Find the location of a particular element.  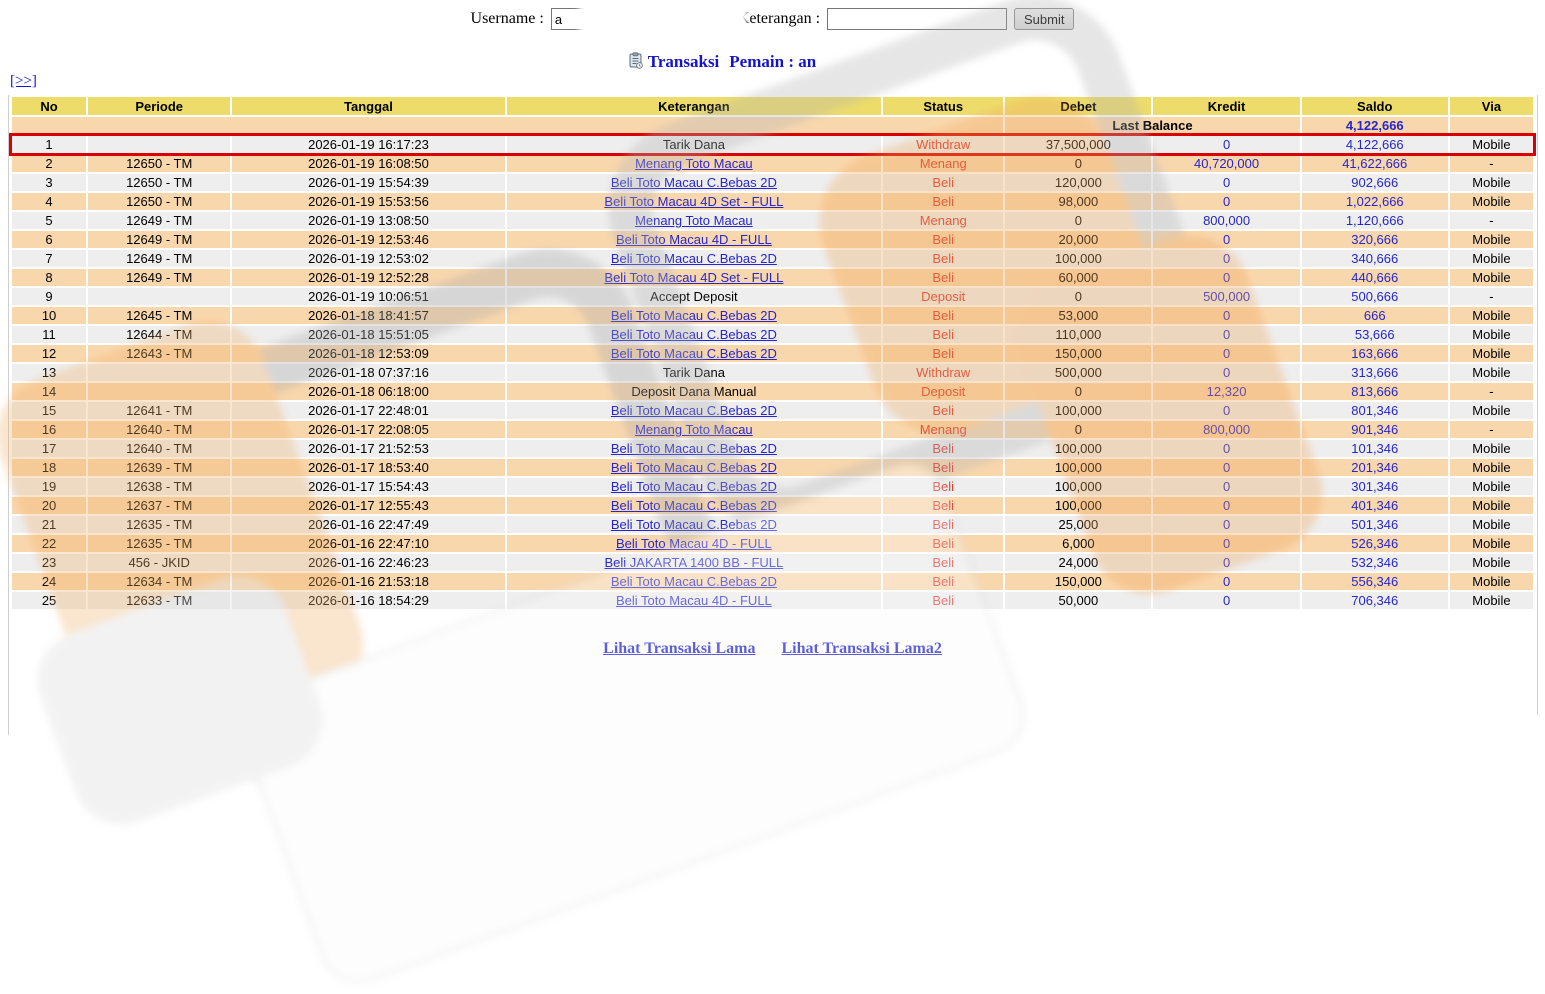

cell-tanggal: 2026-01-19 12:52:28 is located at coordinates (368, 277).